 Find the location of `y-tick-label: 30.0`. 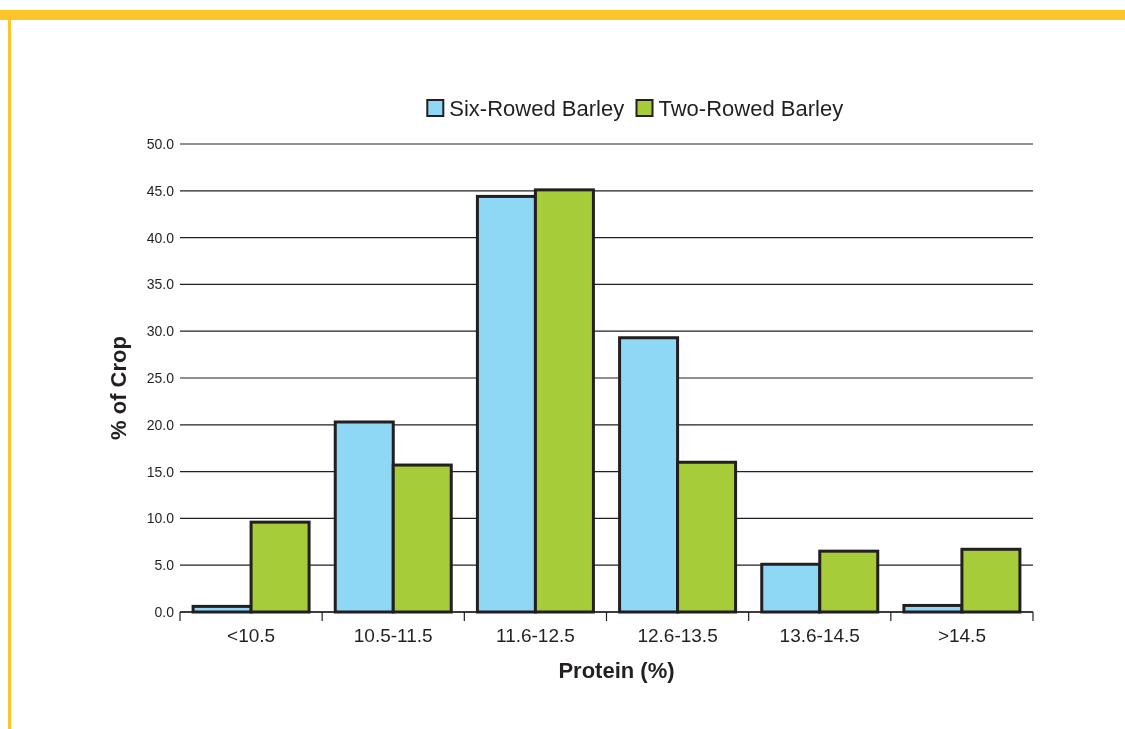

y-tick-label: 30.0 is located at coordinates (160, 331).